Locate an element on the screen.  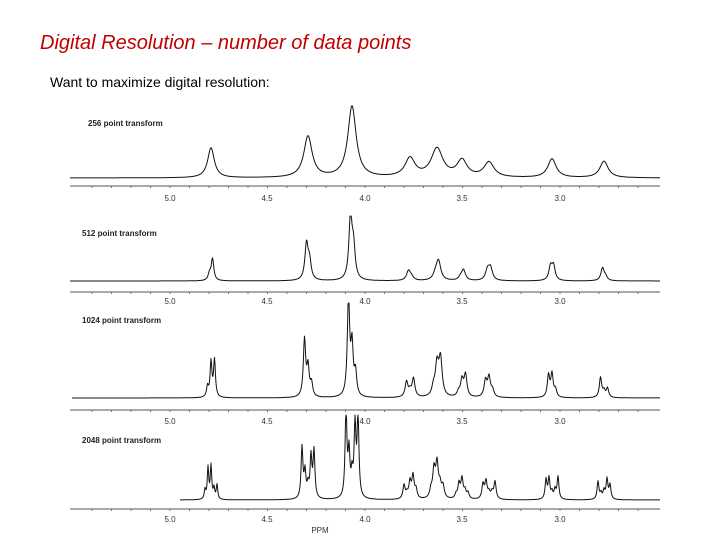
panel-256: 256 point transform 5.0 4.5 4.0 3.5 3.0 is located at coordinates (365, 154).